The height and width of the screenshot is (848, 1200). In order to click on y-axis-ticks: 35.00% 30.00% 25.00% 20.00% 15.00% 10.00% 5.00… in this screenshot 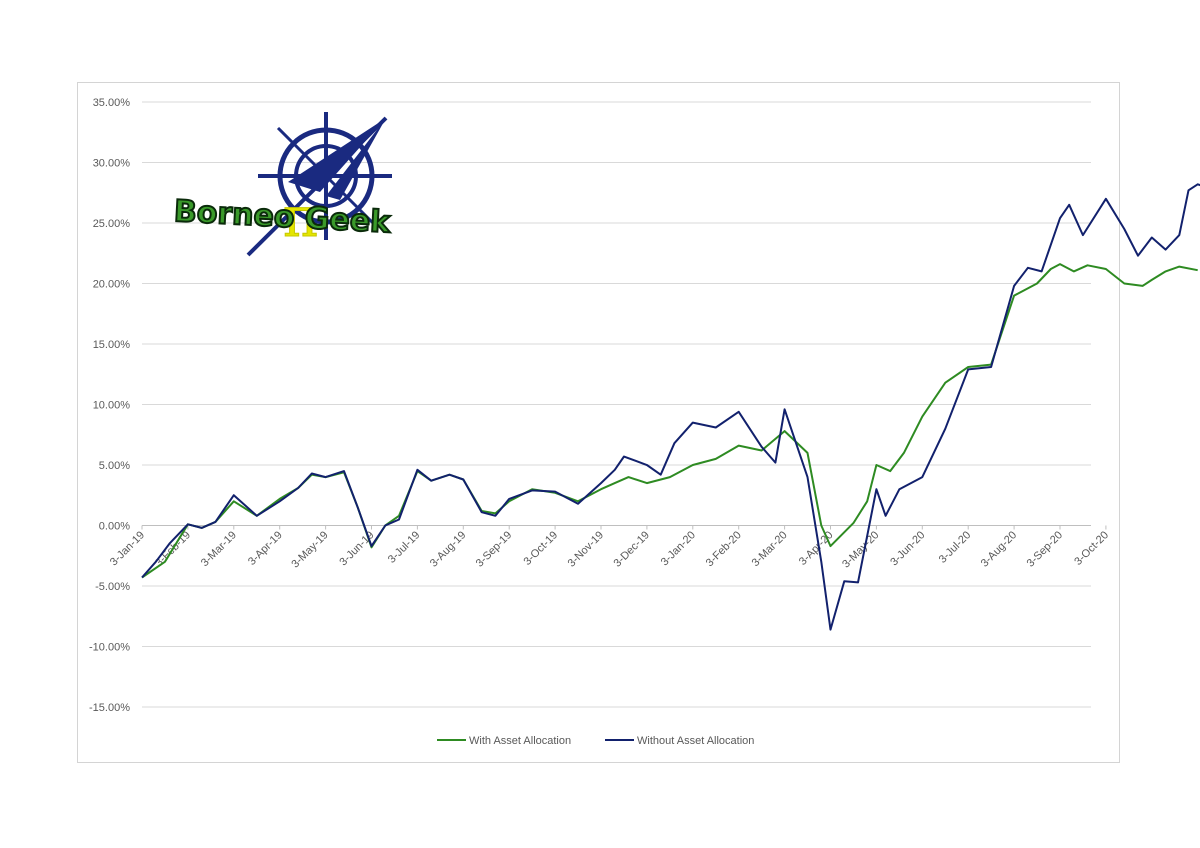, I will do `click(109, 405)`.